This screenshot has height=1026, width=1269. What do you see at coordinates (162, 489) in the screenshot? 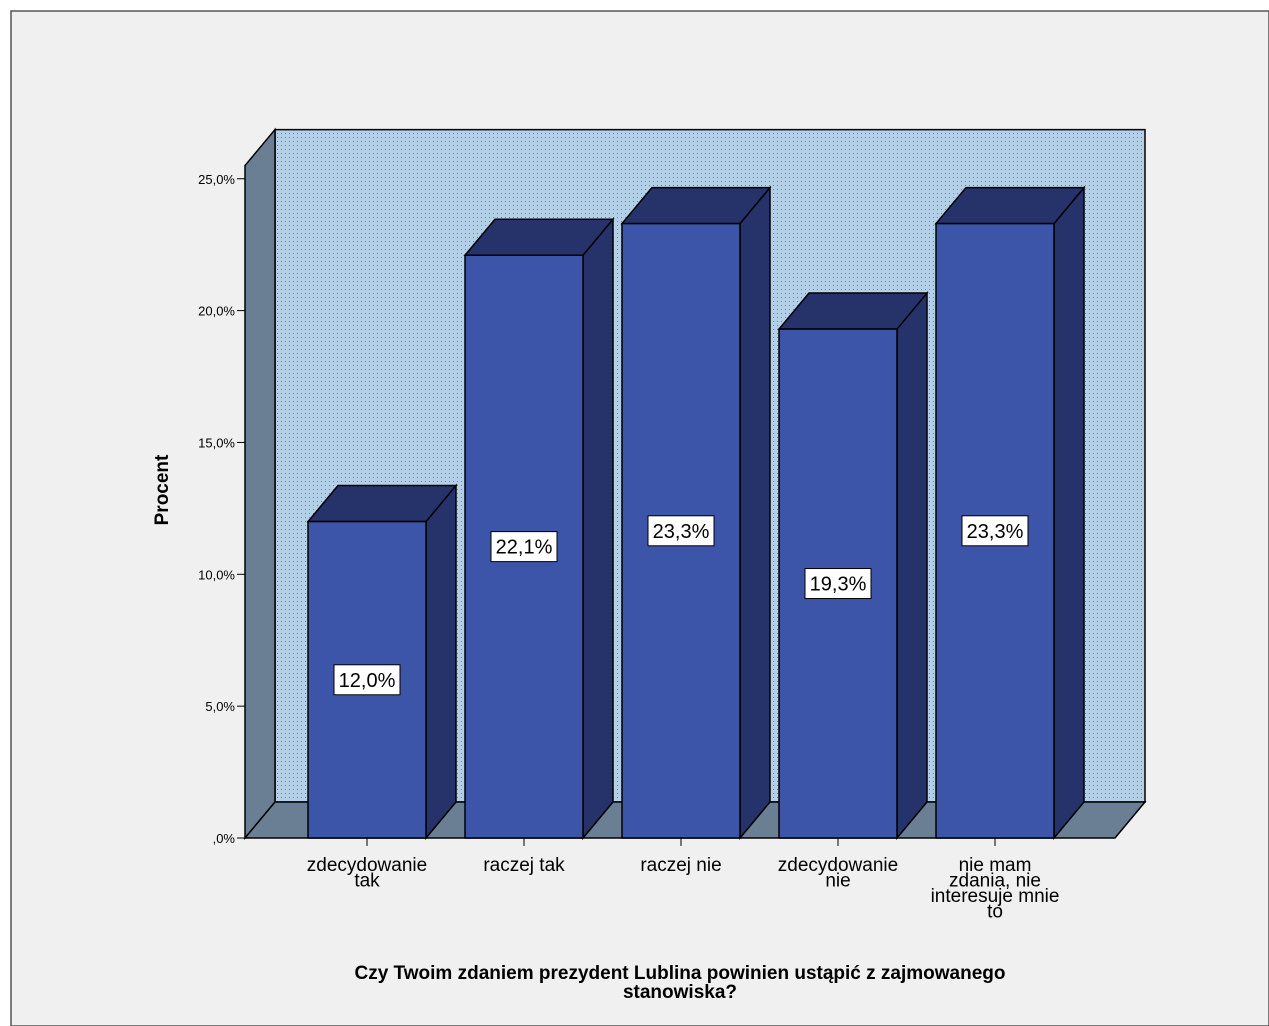
I see `y-axis-title: Procent` at bounding box center [162, 489].